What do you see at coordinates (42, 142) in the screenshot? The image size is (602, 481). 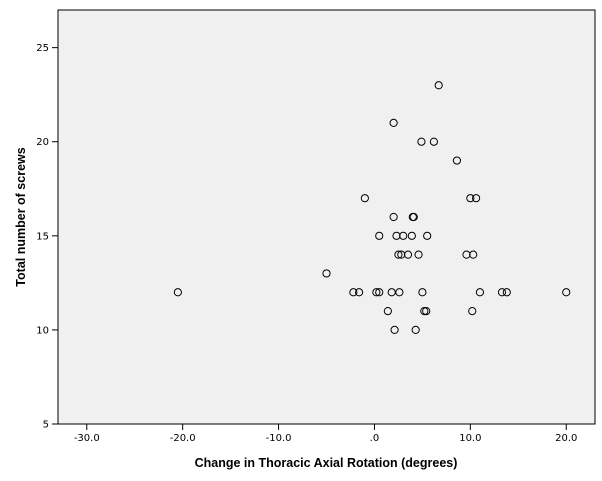 I see `y-tick-label: 20` at bounding box center [42, 142].